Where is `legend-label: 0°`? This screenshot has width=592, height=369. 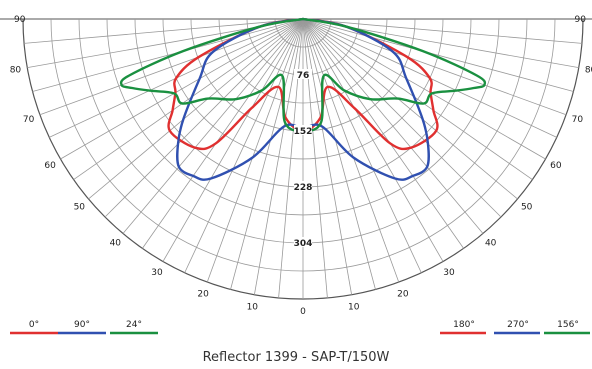
legend-label: 0° is located at coordinates (34, 325).